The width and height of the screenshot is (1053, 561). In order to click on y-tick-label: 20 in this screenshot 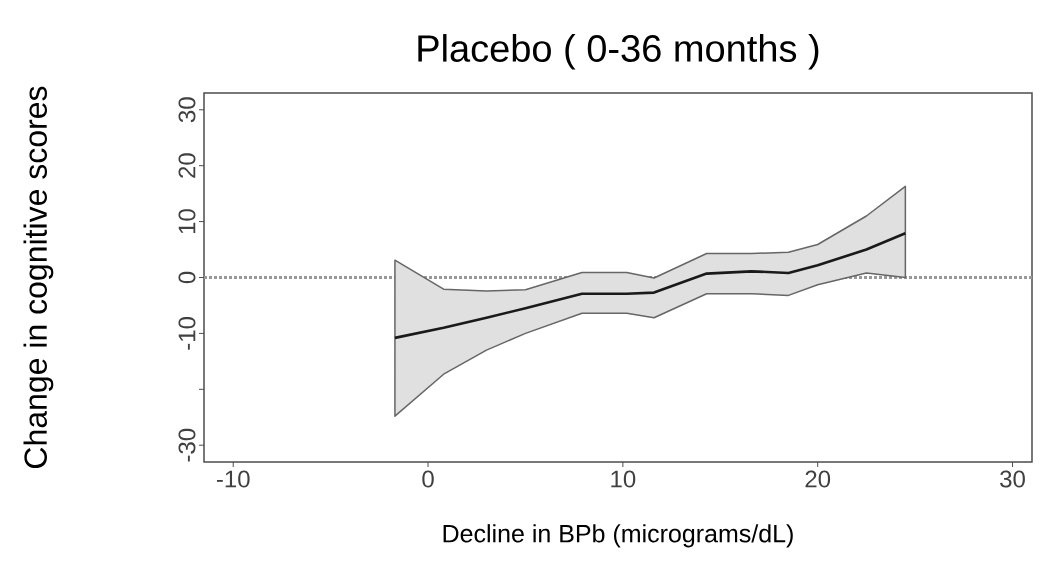, I will do `click(187, 165)`.